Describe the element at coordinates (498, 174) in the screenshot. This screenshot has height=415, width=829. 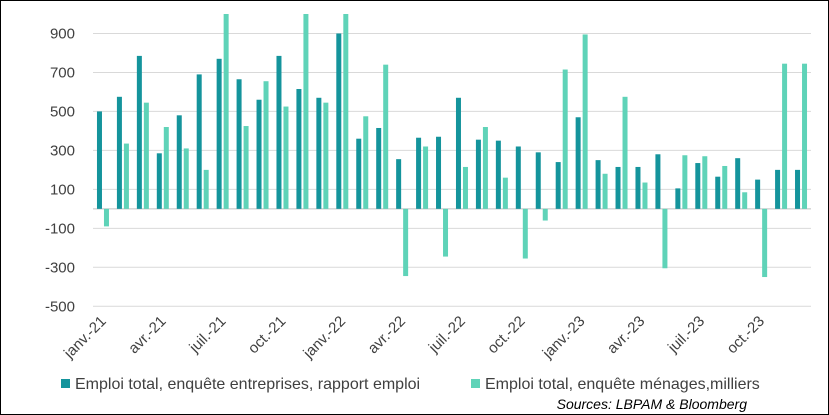
I see `bar-enterprises-sept.-22` at that location.